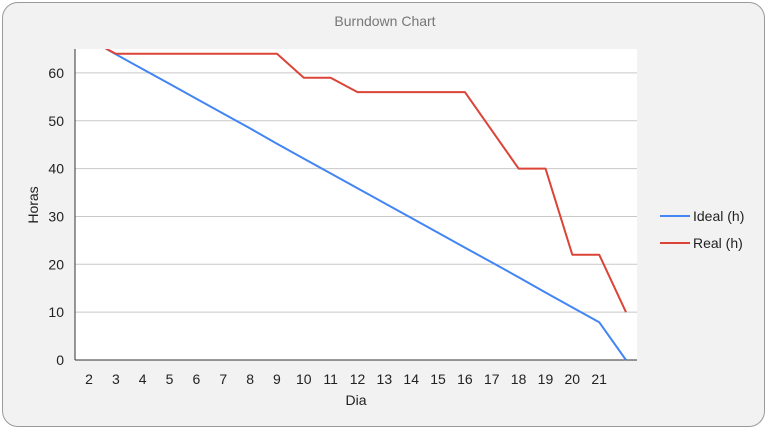  Describe the element at coordinates (346, 379) in the screenshot. I see `x-tick-labels: 2 3 4 5 6 7 8 9 10 11 12 13 14 15 16 17 18 19 20 21` at that location.